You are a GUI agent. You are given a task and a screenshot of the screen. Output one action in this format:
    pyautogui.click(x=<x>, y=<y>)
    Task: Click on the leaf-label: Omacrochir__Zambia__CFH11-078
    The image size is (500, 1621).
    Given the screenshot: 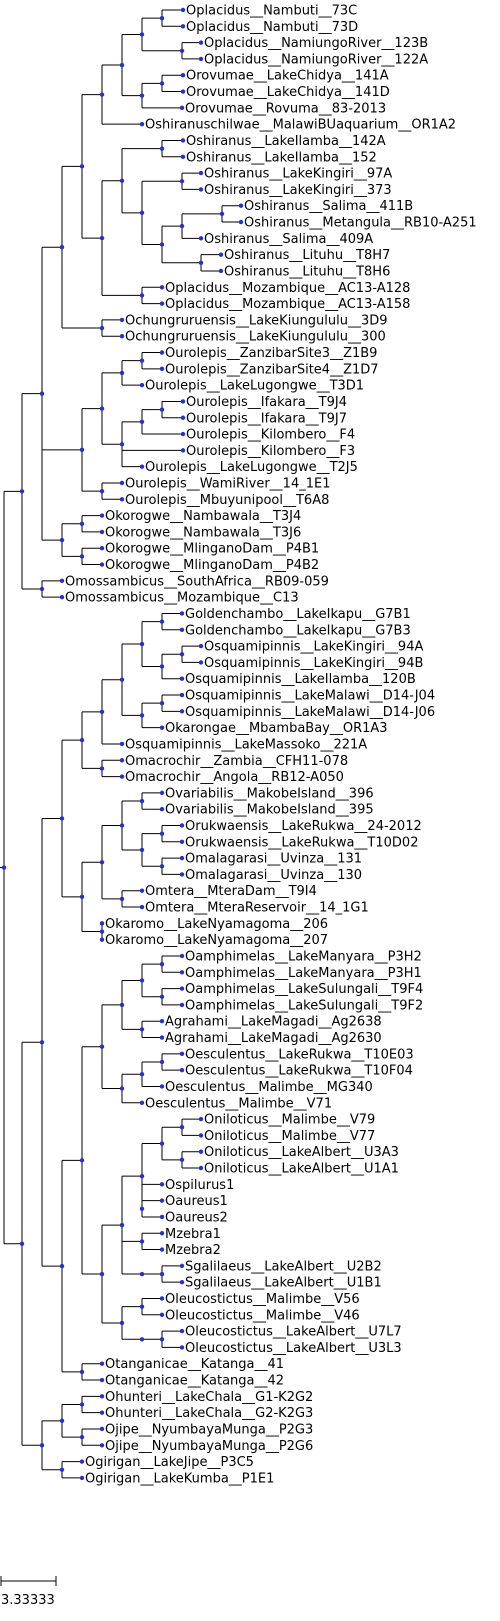 What is the action you would take?
    pyautogui.click(x=236, y=761)
    